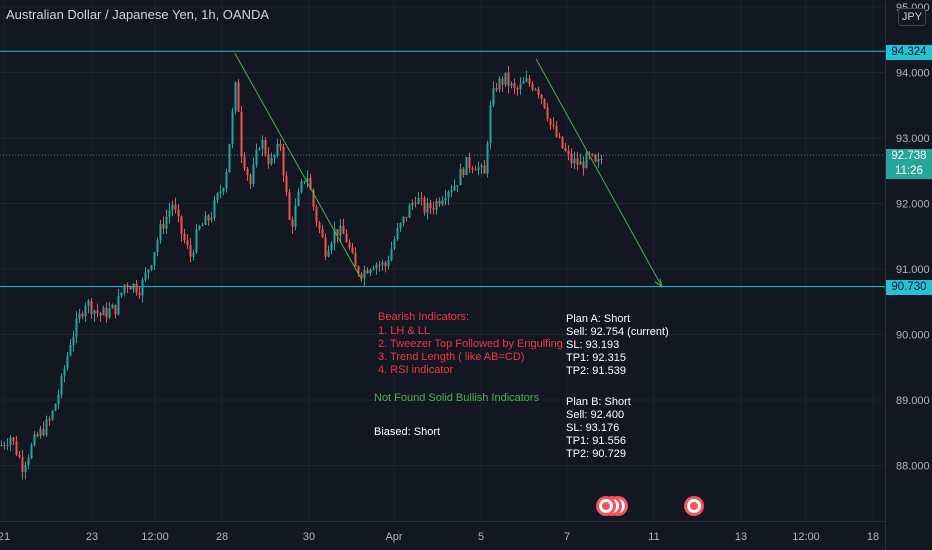 The width and height of the screenshot is (932, 550). I want to click on event-markers, so click(650, 506).